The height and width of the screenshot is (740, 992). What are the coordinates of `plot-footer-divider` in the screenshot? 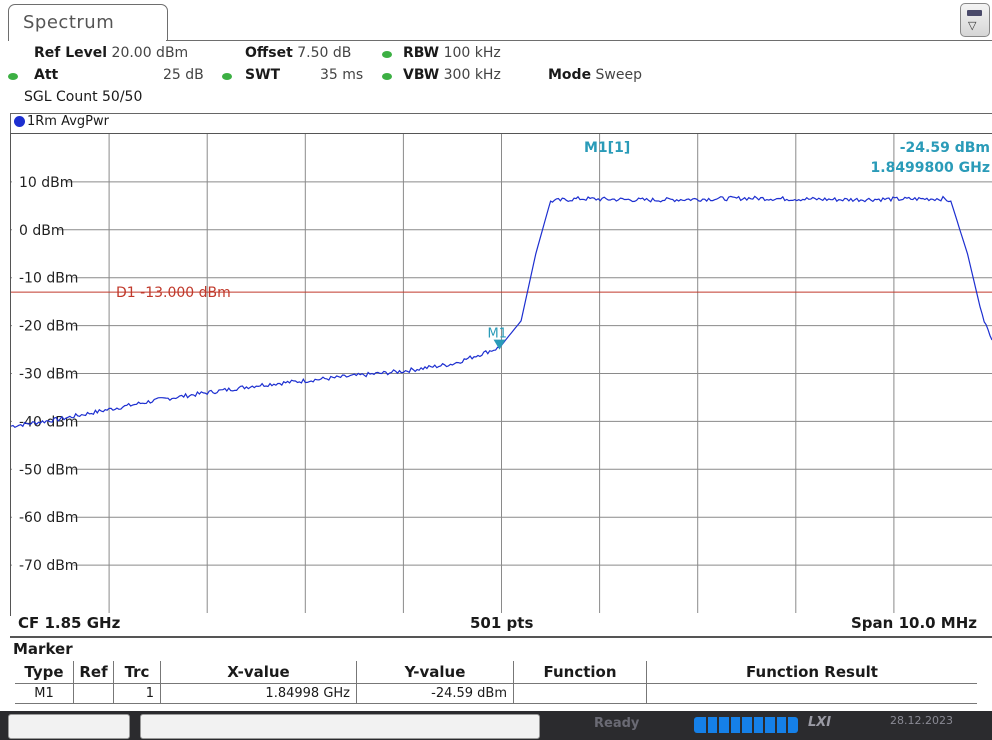 It's located at (501, 637).